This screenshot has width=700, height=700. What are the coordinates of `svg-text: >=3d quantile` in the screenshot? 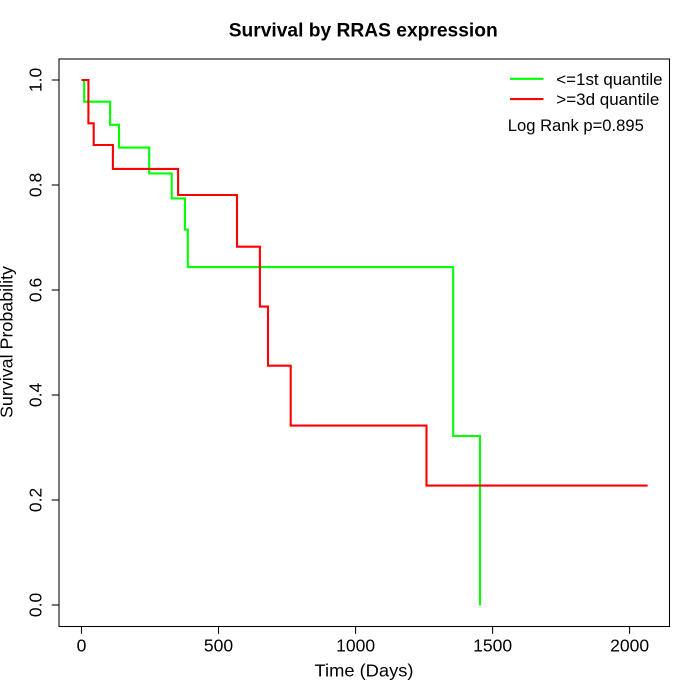 It's located at (607, 99).